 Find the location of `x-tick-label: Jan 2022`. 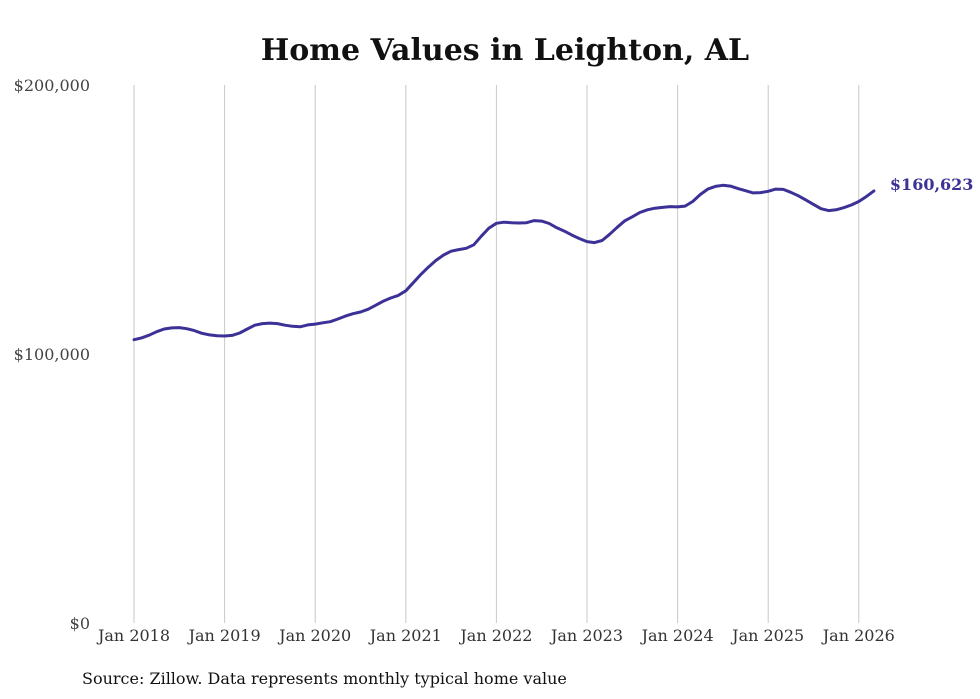

x-tick-label: Jan 2022 is located at coordinates (495, 635).